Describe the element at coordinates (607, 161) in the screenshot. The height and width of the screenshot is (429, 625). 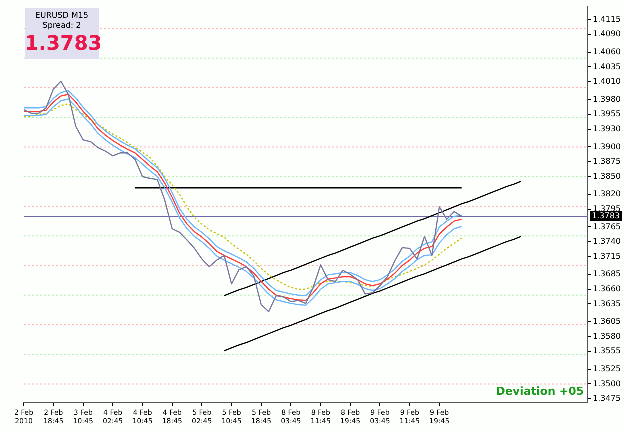
I see `y-tick-label: 1.3875` at that location.